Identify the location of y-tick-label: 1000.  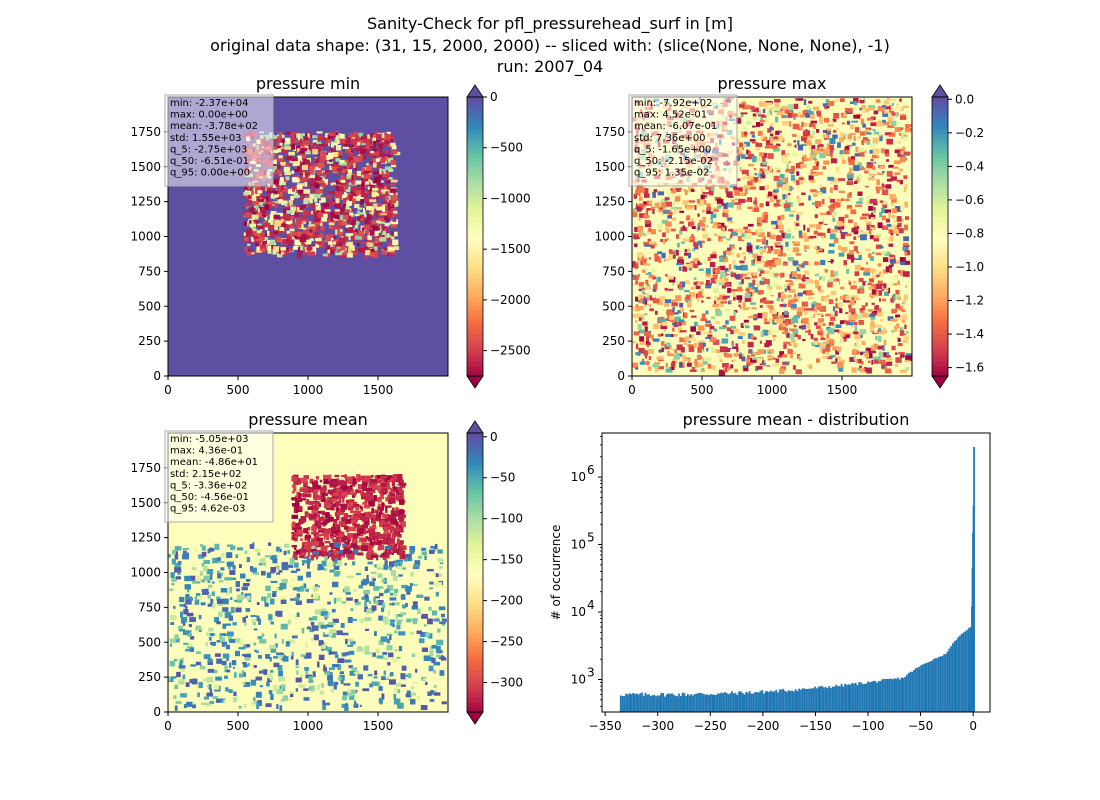
(609, 237).